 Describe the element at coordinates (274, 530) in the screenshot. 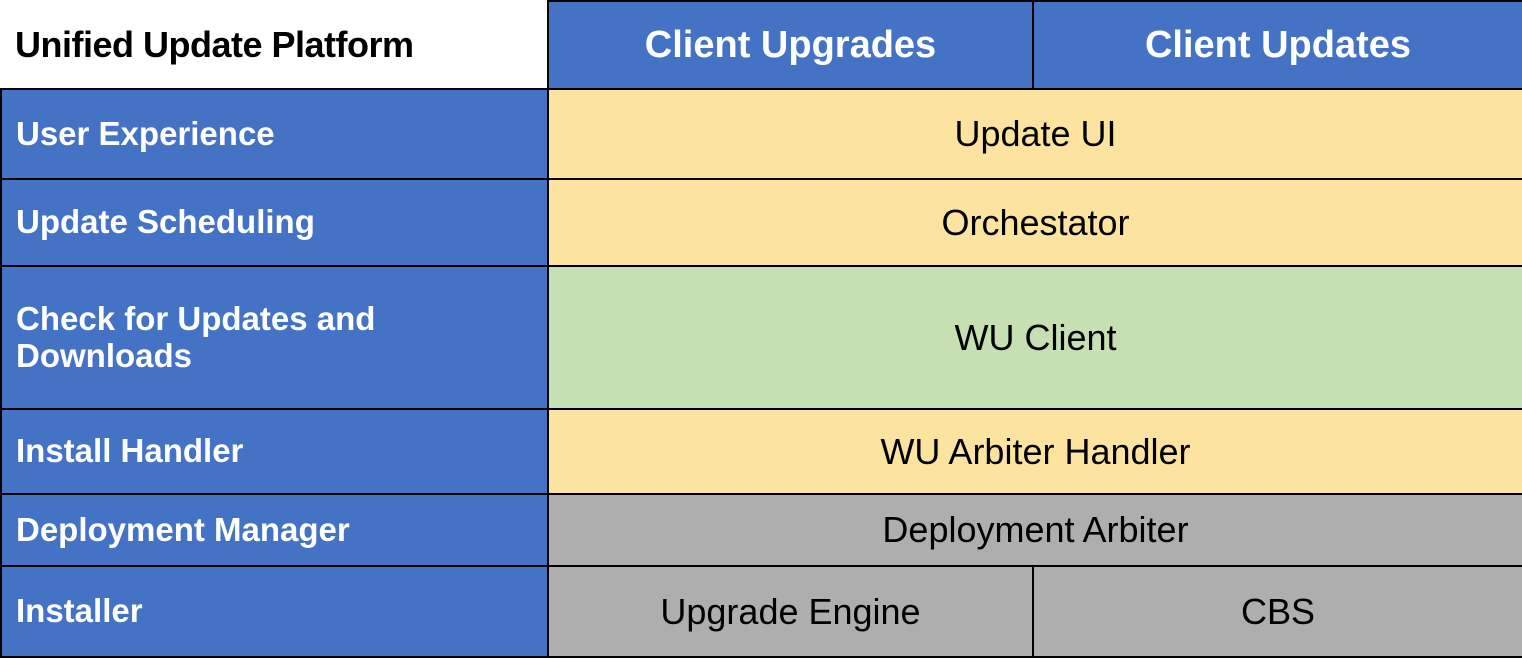

I see `row-label-deployment-manager: Deployment Manager` at that location.